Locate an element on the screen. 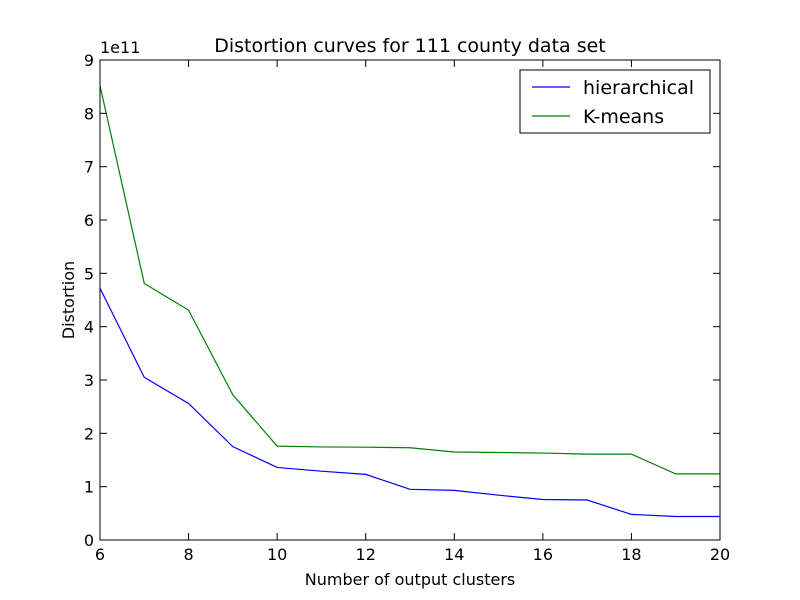 The image size is (800, 600). legend: hierarchical K-means is located at coordinates (615, 101).